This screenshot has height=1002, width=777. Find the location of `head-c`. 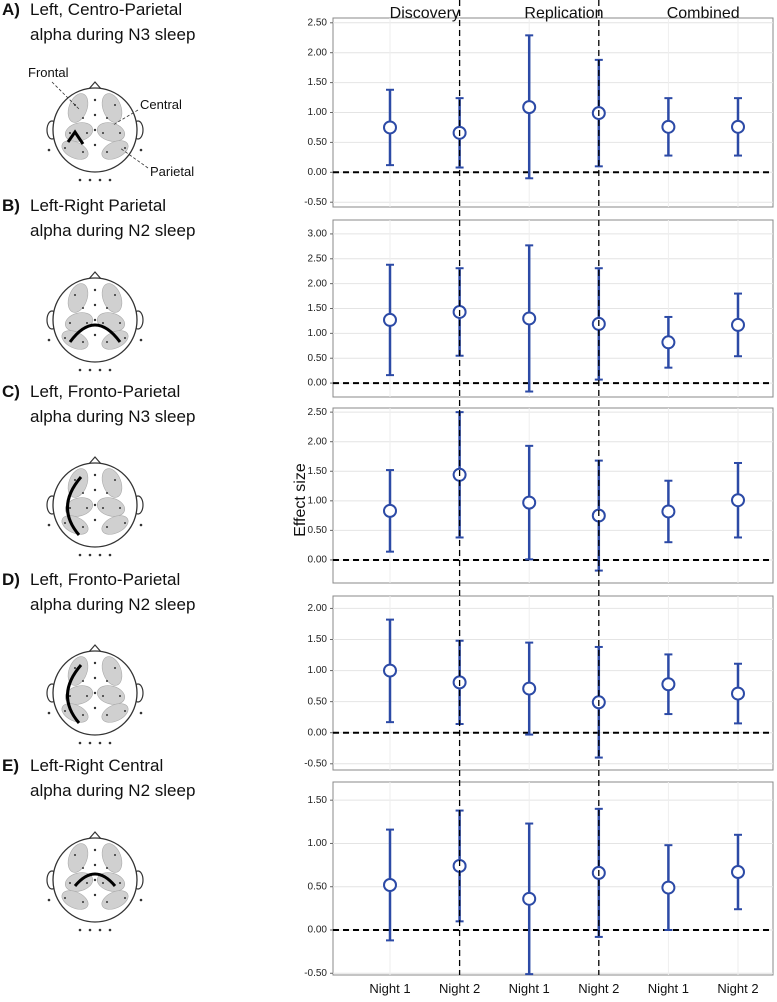

head-c is located at coordinates (95, 506).